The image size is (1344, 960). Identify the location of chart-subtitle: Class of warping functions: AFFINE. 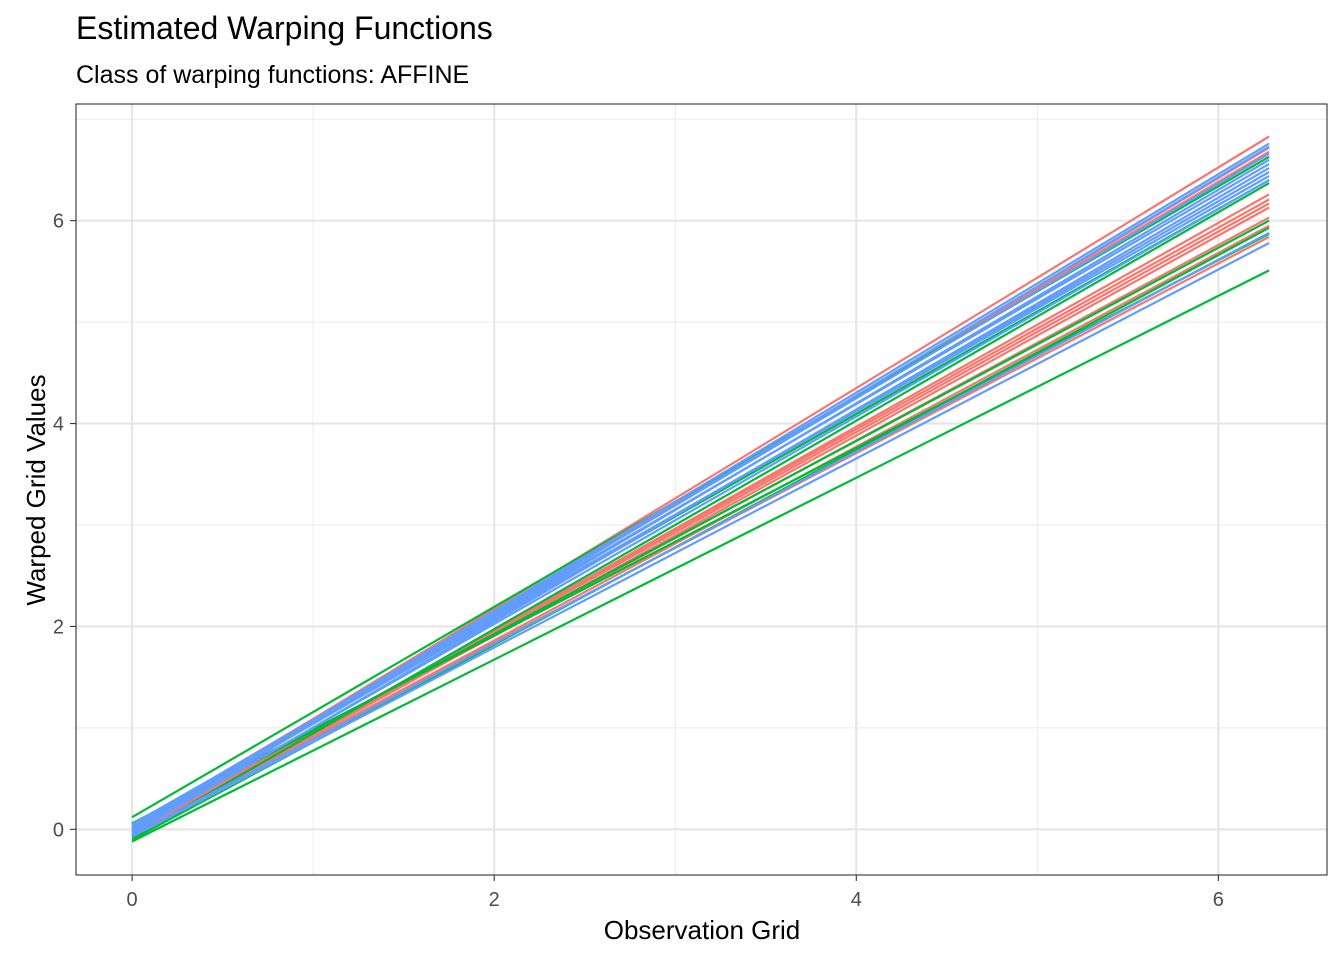
(272, 75).